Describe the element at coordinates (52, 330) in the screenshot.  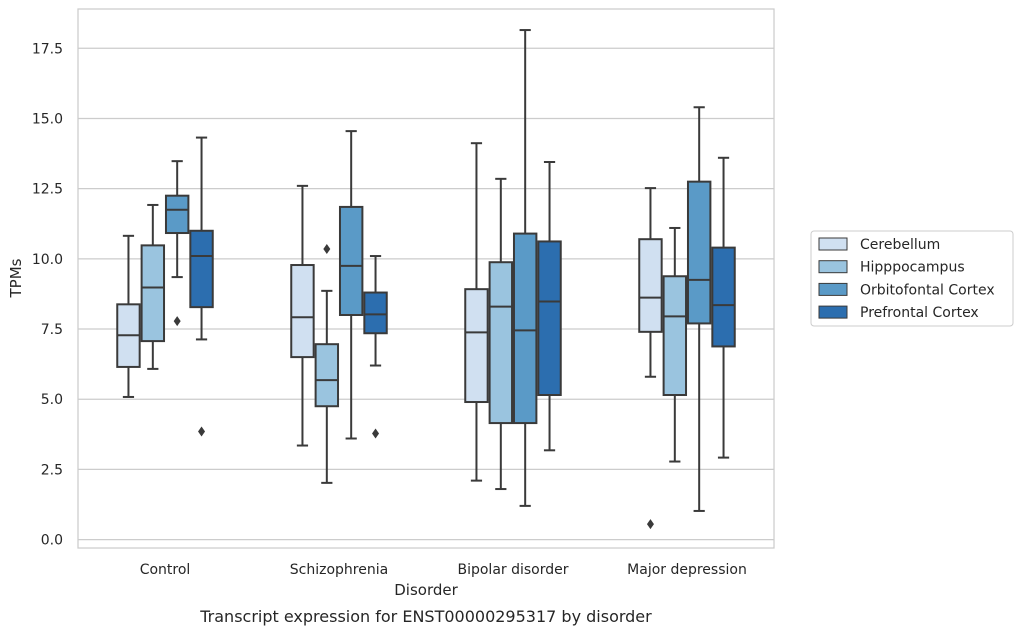
I see `y-tick-label: 7.5` at that location.